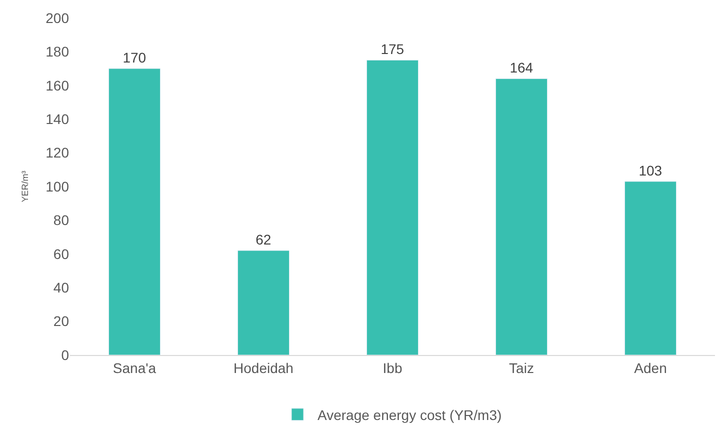 The image size is (725, 441). Describe the element at coordinates (61, 254) in the screenshot. I see `y-tick-label: 60` at that location.